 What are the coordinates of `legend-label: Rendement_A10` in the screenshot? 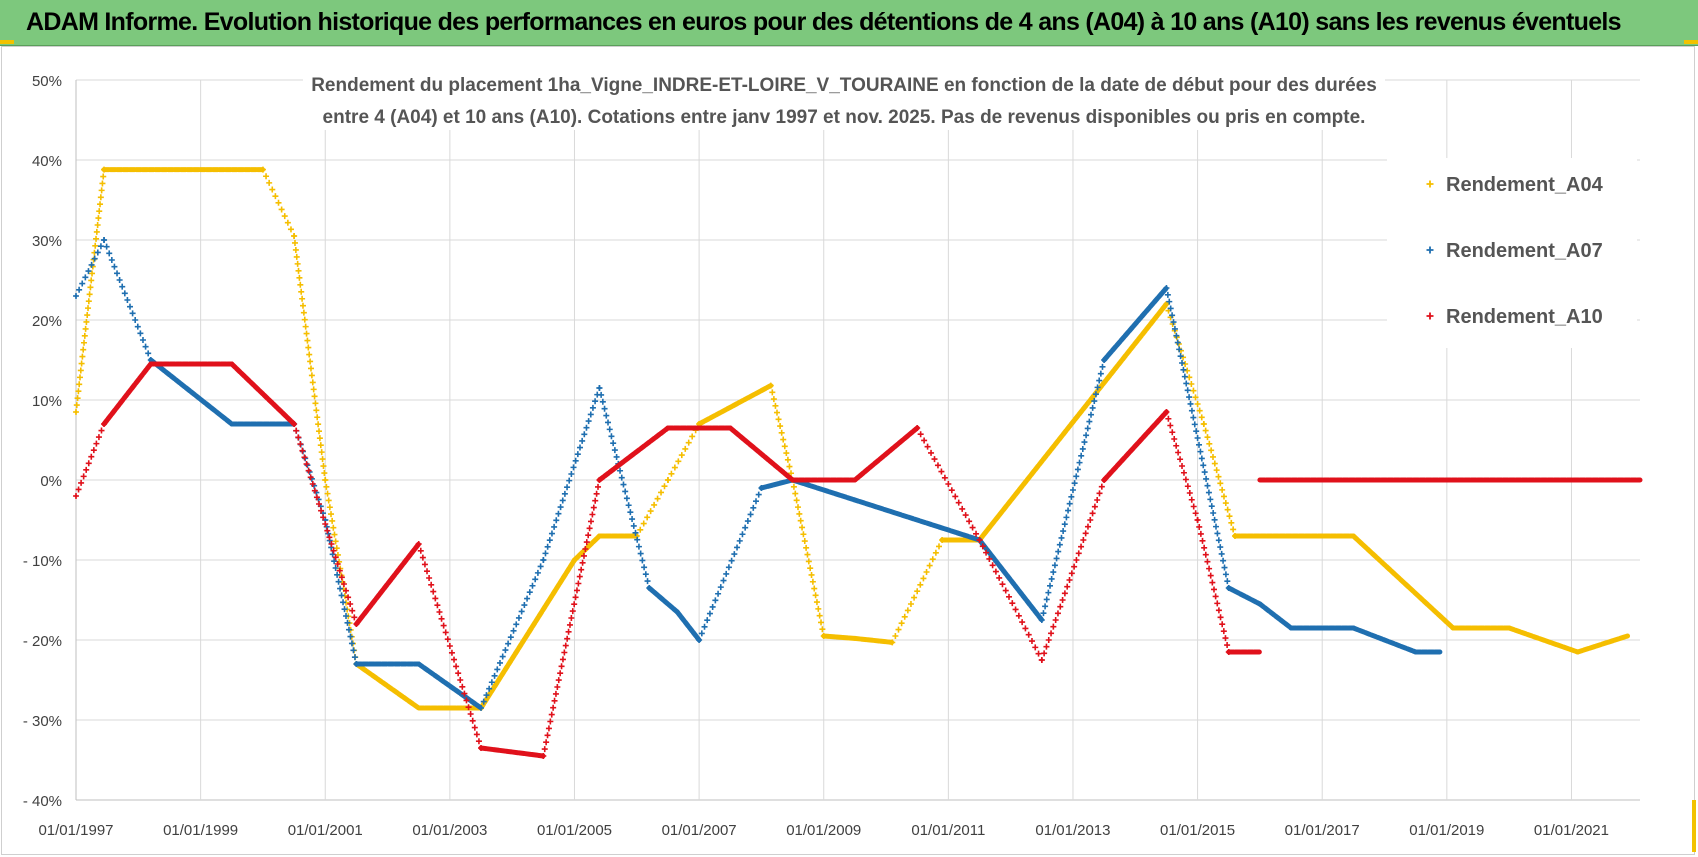 It's located at (1524, 317).